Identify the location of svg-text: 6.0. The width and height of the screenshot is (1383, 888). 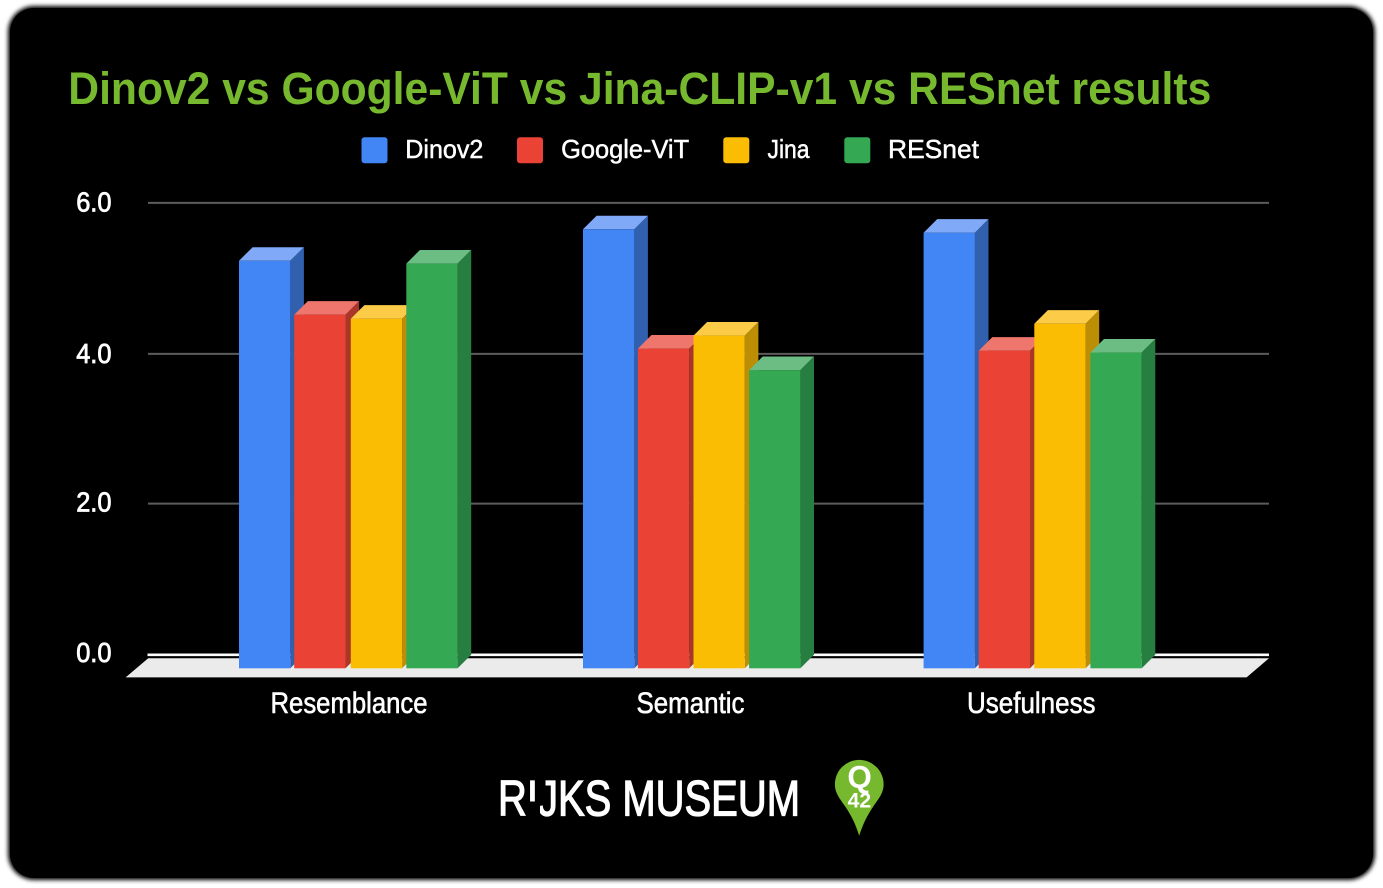
(93, 202).